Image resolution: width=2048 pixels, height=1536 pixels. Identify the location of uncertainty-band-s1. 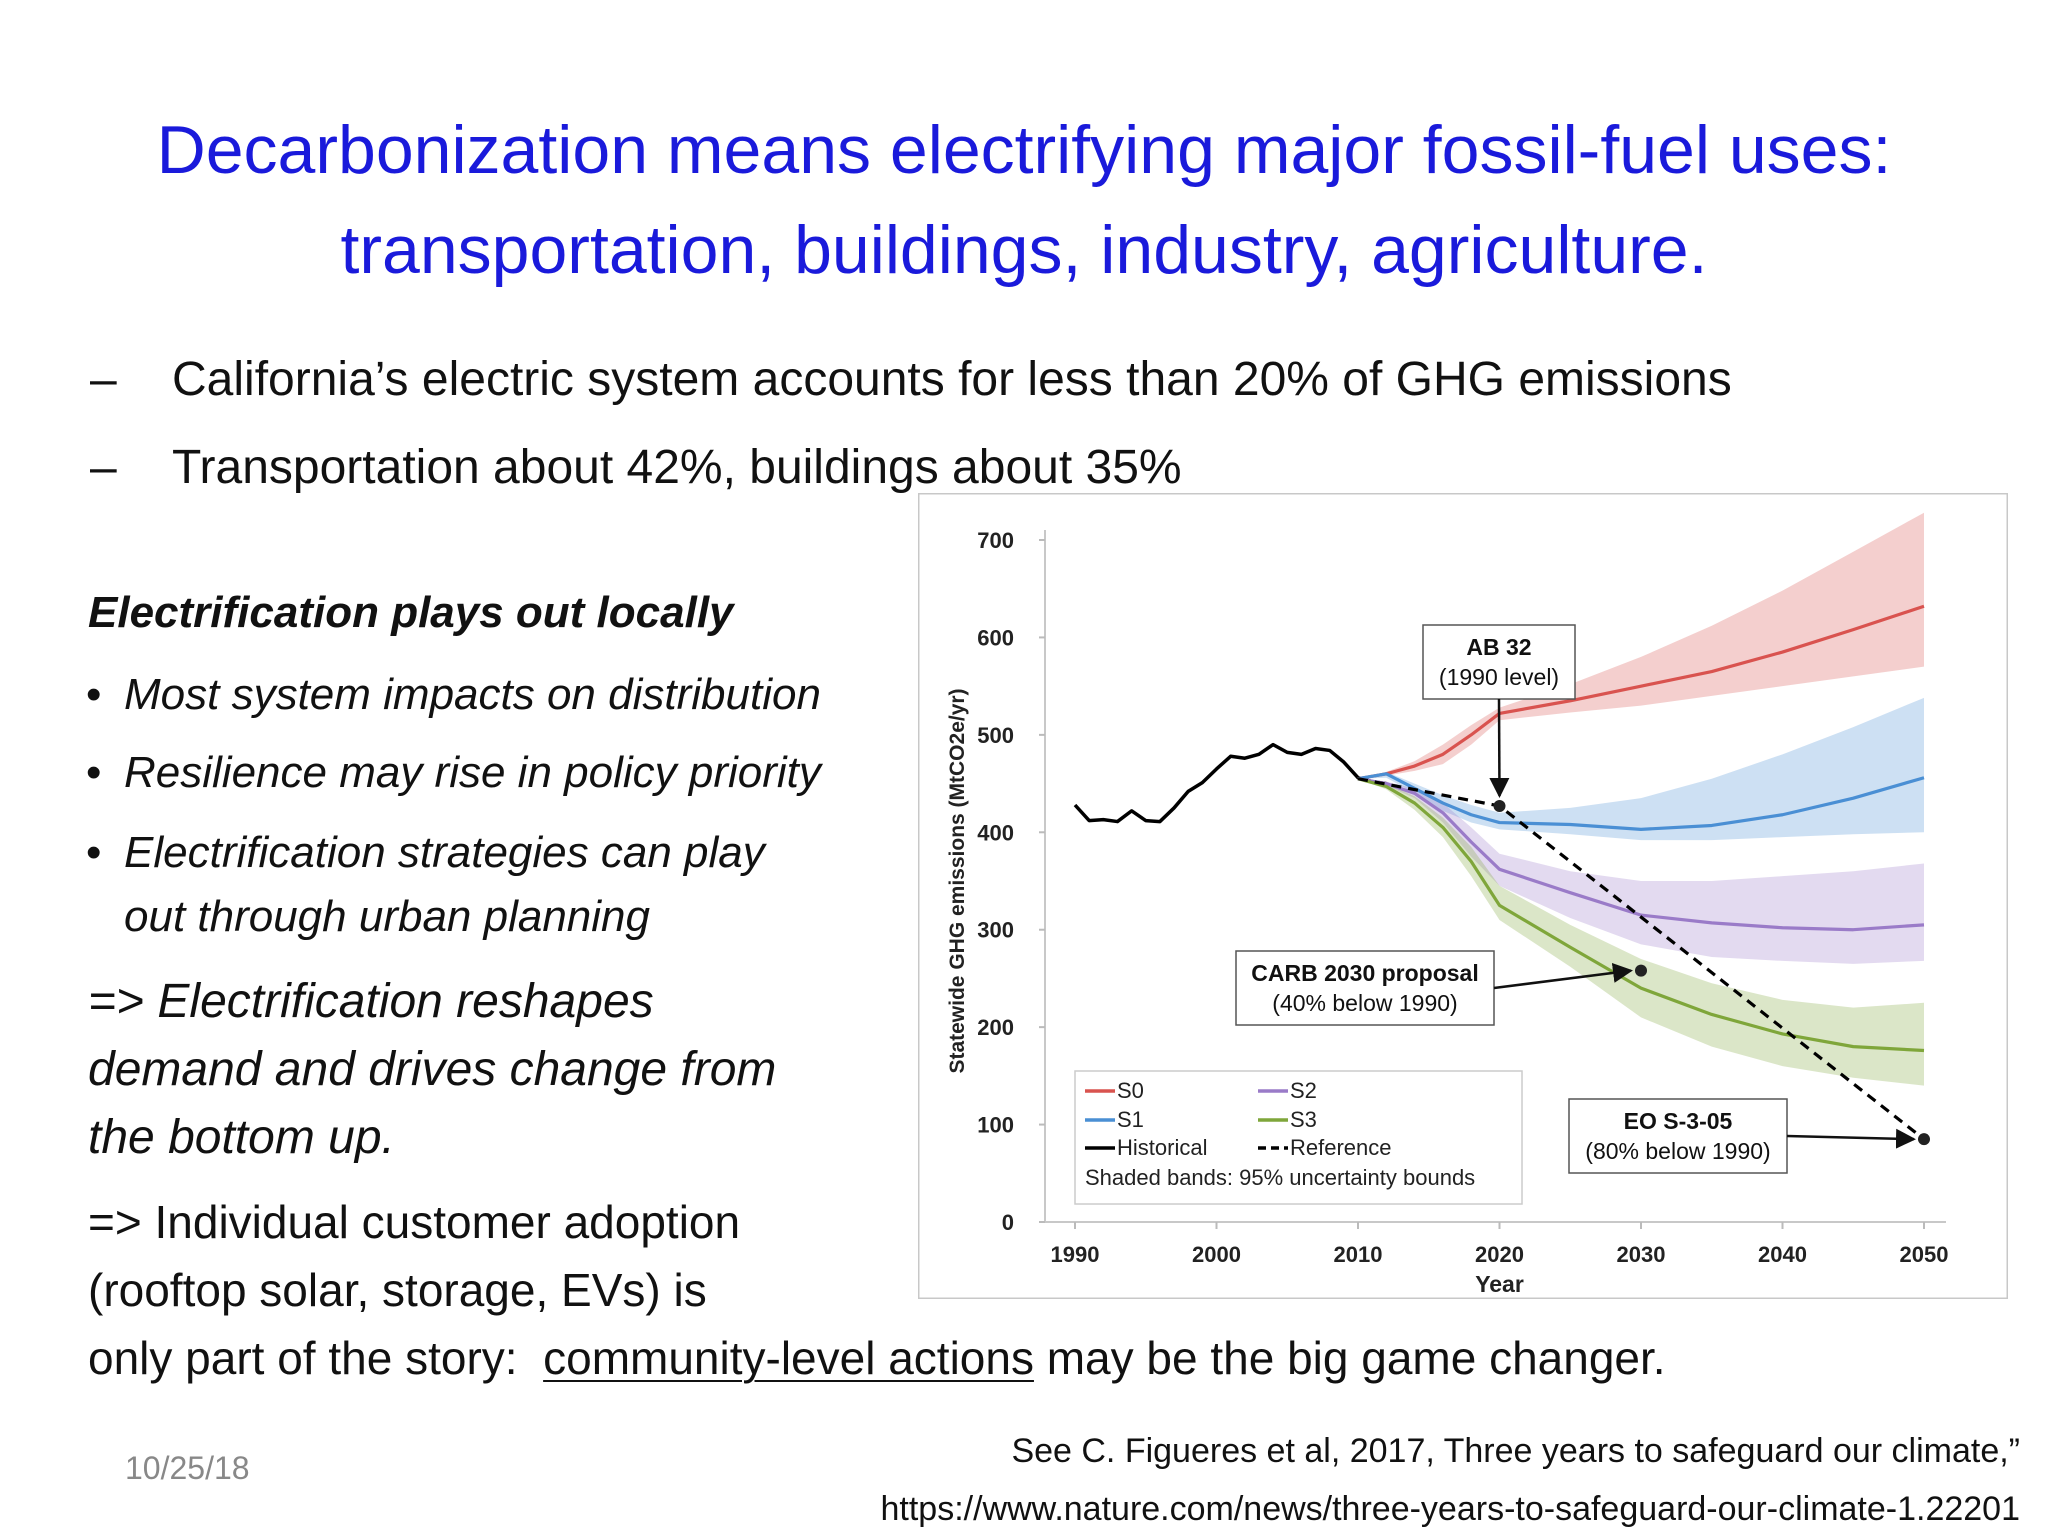
(1641, 769).